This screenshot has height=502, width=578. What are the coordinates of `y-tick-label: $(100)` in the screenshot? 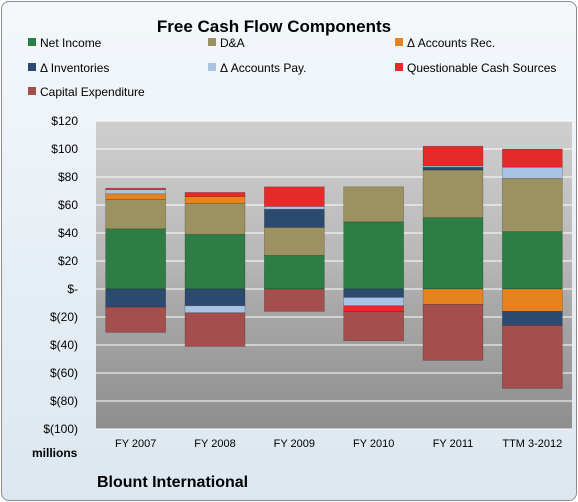 It's located at (60, 429).